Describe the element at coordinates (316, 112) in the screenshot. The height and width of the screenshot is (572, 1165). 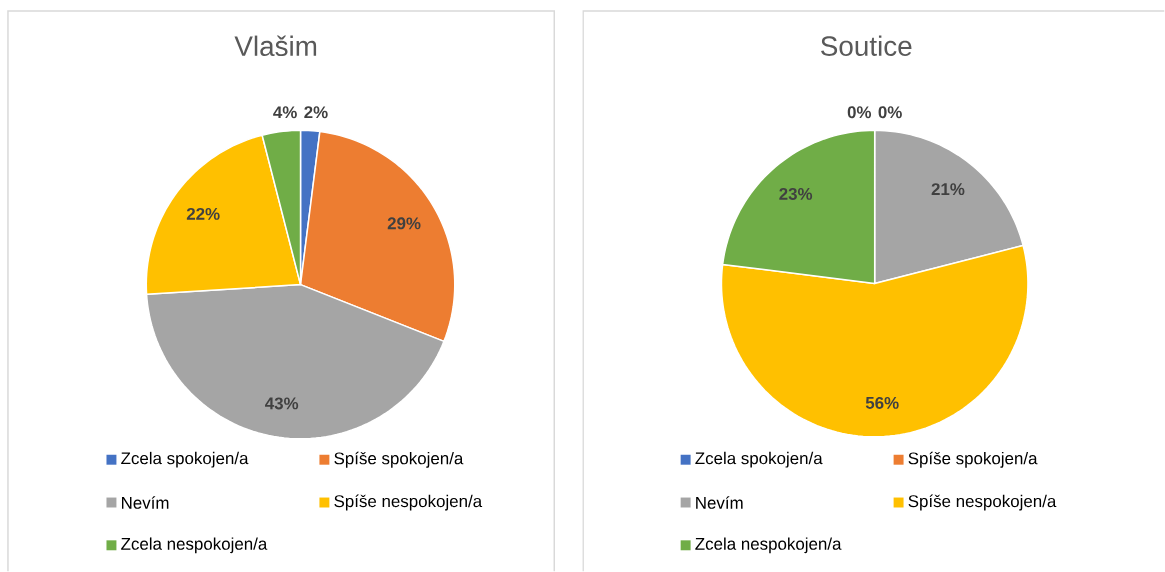
I see `data-label: 2%` at that location.